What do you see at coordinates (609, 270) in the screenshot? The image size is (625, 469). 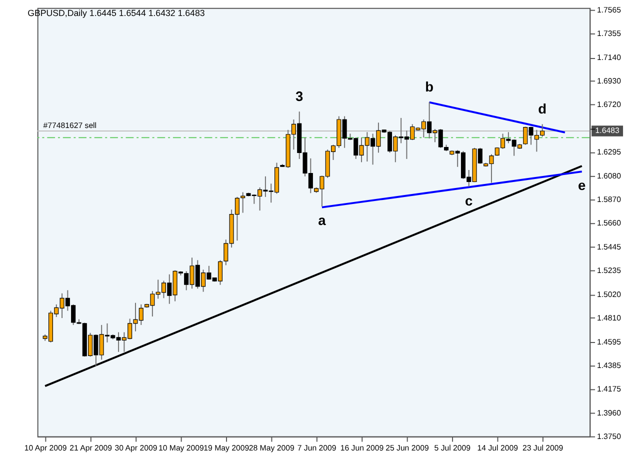 I see `y-tick-label: 1.5235` at bounding box center [609, 270].